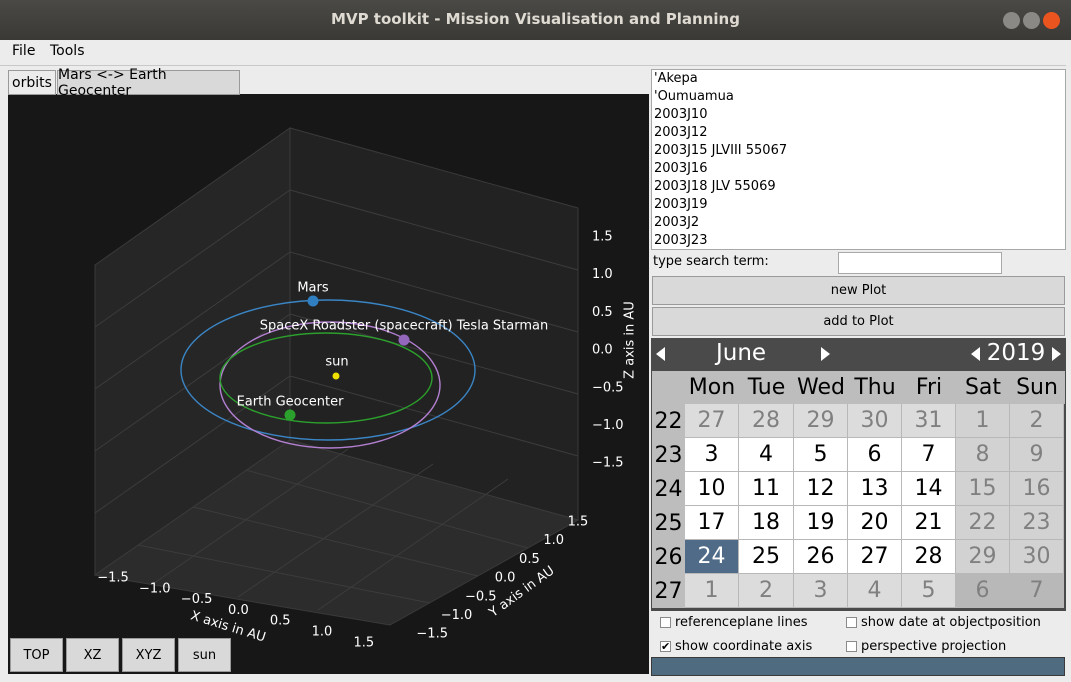 The height and width of the screenshot is (682, 1071). Describe the element at coordinates (668, 591) in the screenshot. I see `week-number: 27` at that location.